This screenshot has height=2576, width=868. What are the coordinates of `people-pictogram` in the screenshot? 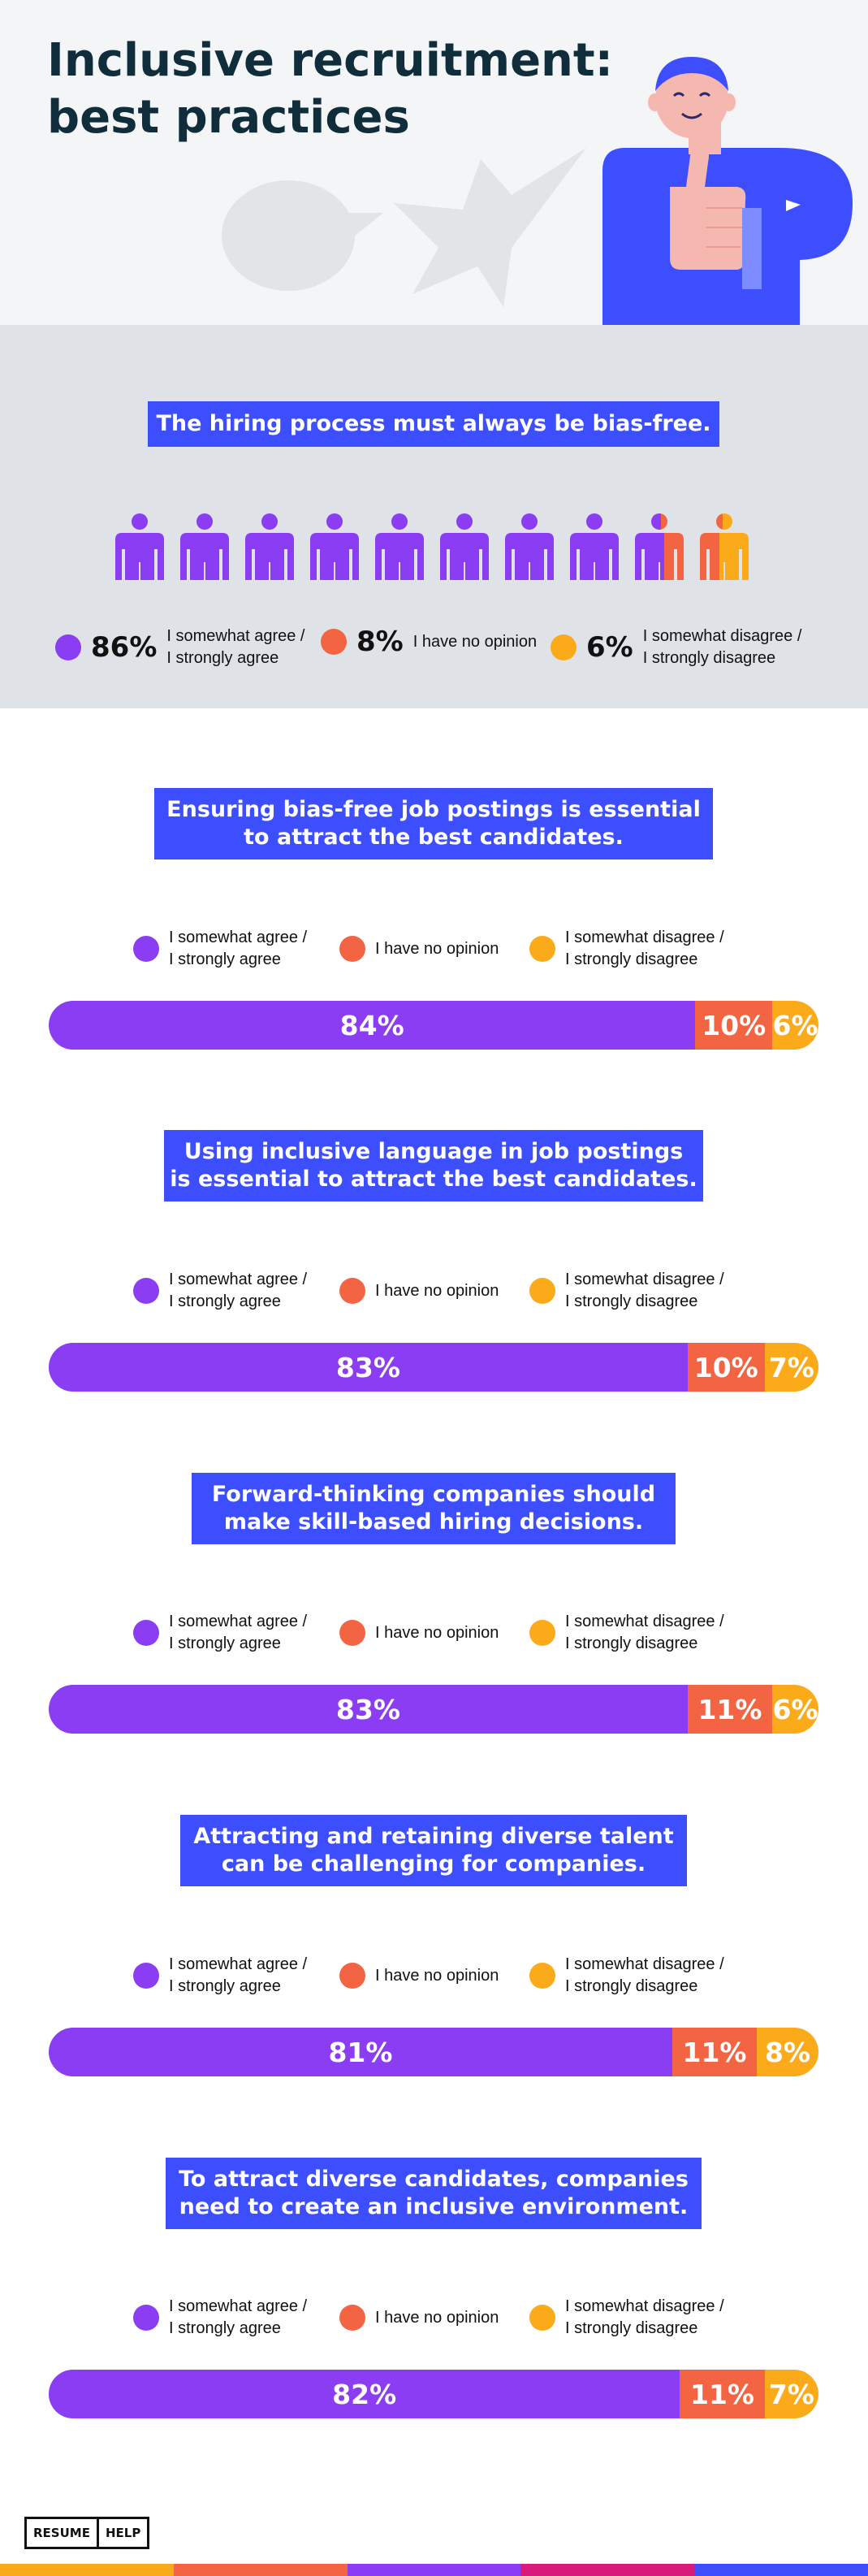 It's located at (432, 546).